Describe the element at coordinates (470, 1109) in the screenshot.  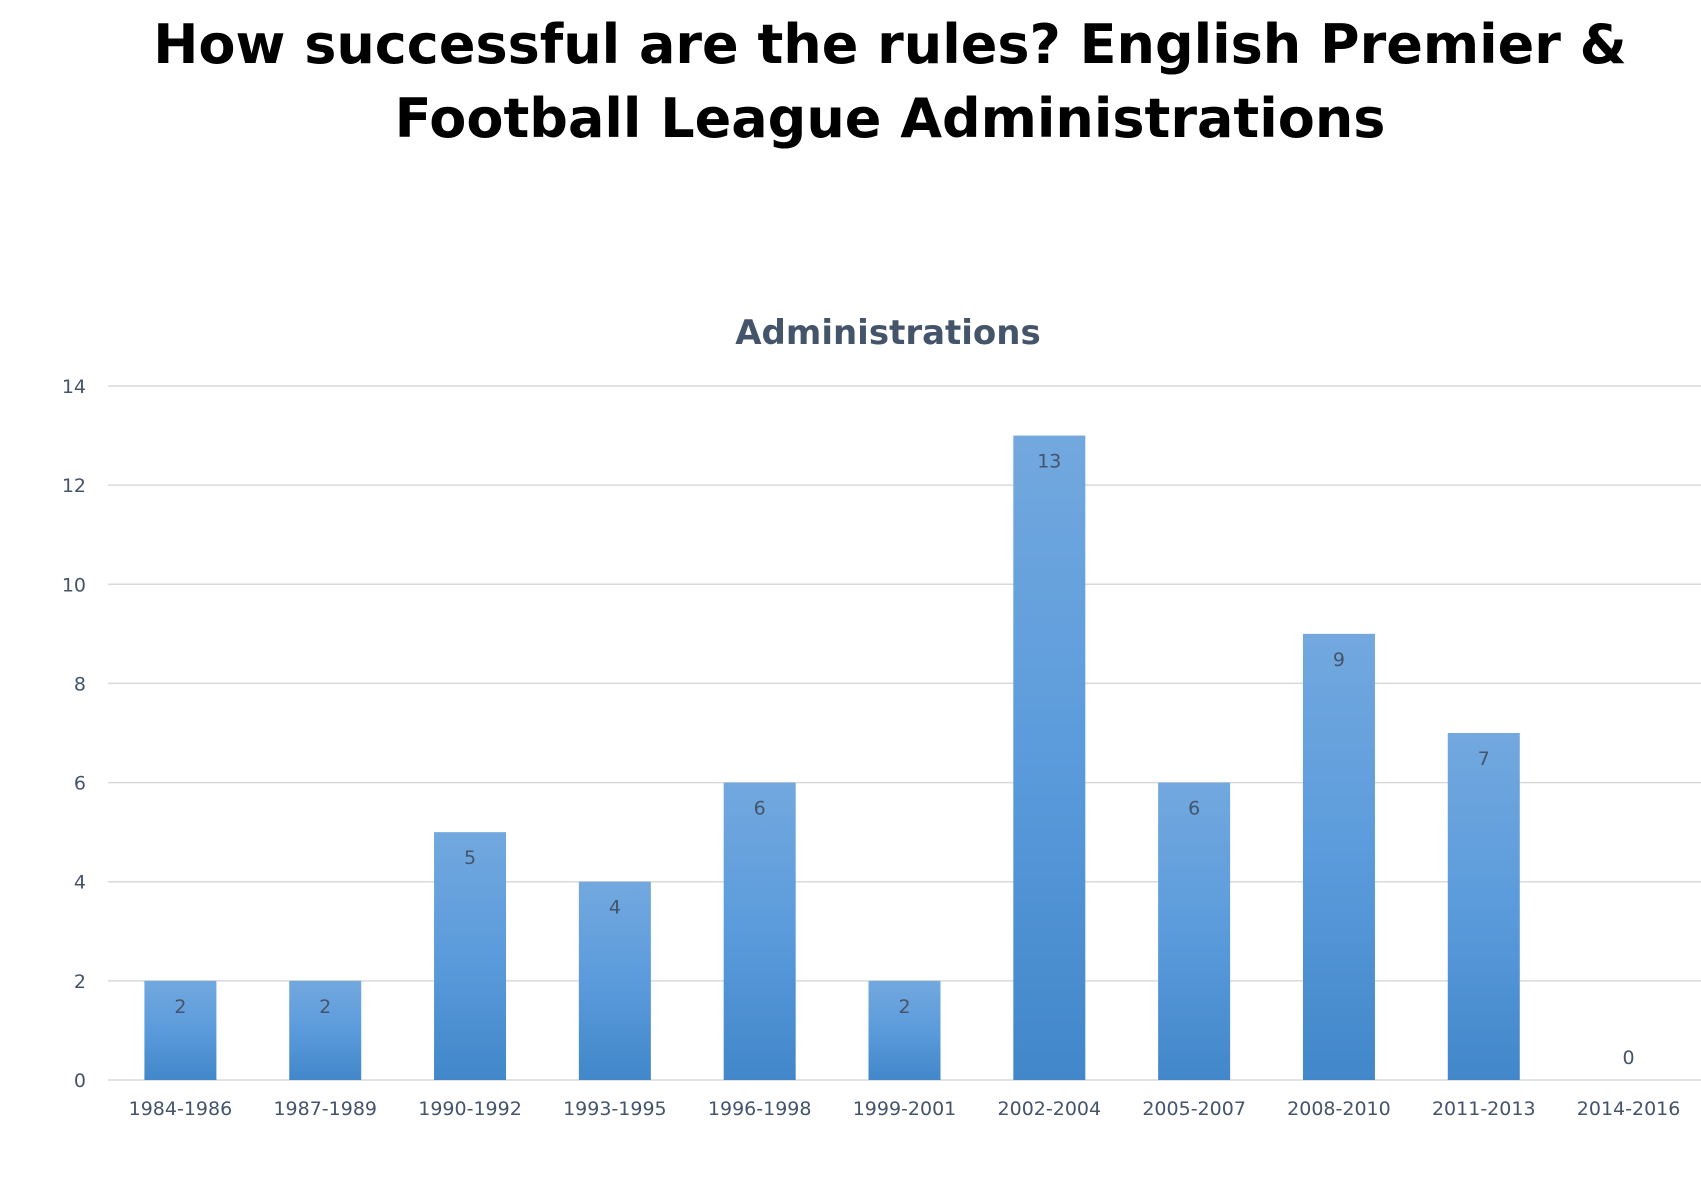
I see `x-tick-label: 1990-1992` at that location.